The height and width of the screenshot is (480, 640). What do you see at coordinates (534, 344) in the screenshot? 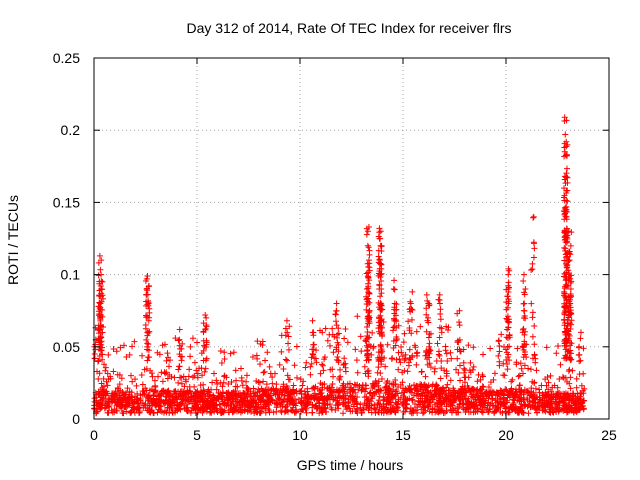
I see `data-point-1986` at bounding box center [534, 344].